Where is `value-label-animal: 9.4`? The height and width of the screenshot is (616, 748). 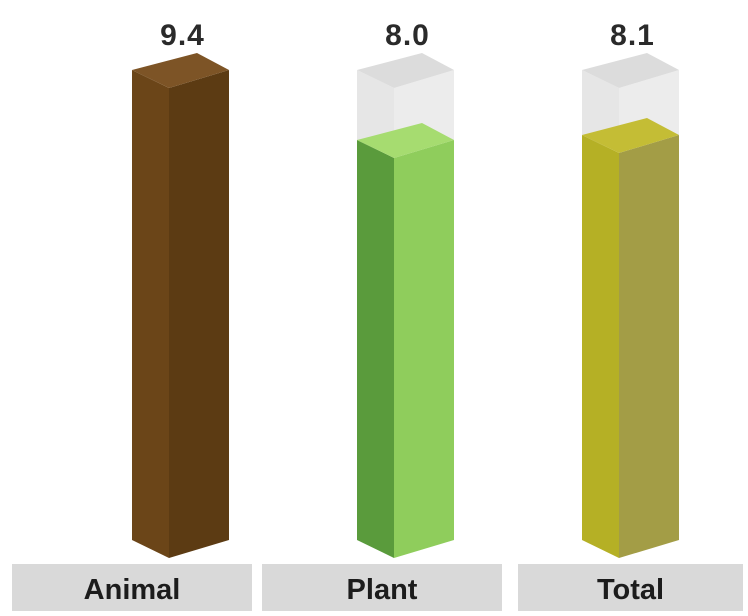 value-label-animal: 9.4 is located at coordinates (182, 35).